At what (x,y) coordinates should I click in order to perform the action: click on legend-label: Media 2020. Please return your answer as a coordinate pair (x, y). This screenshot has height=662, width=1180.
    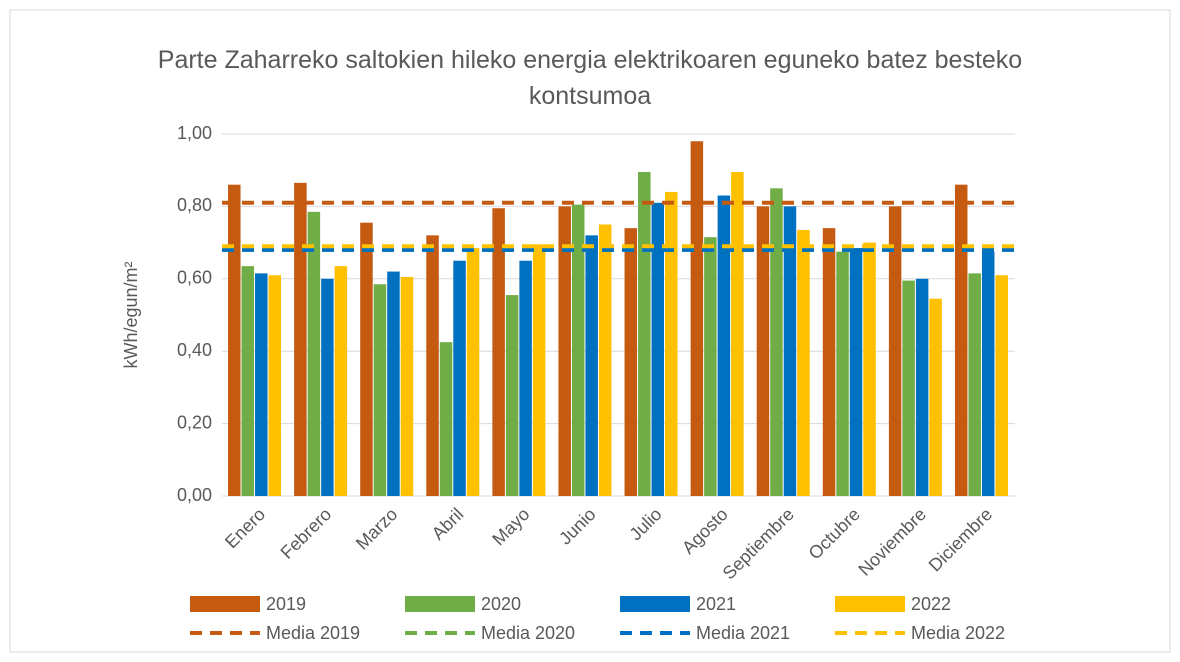
    Looking at the image, I should click on (528, 633).